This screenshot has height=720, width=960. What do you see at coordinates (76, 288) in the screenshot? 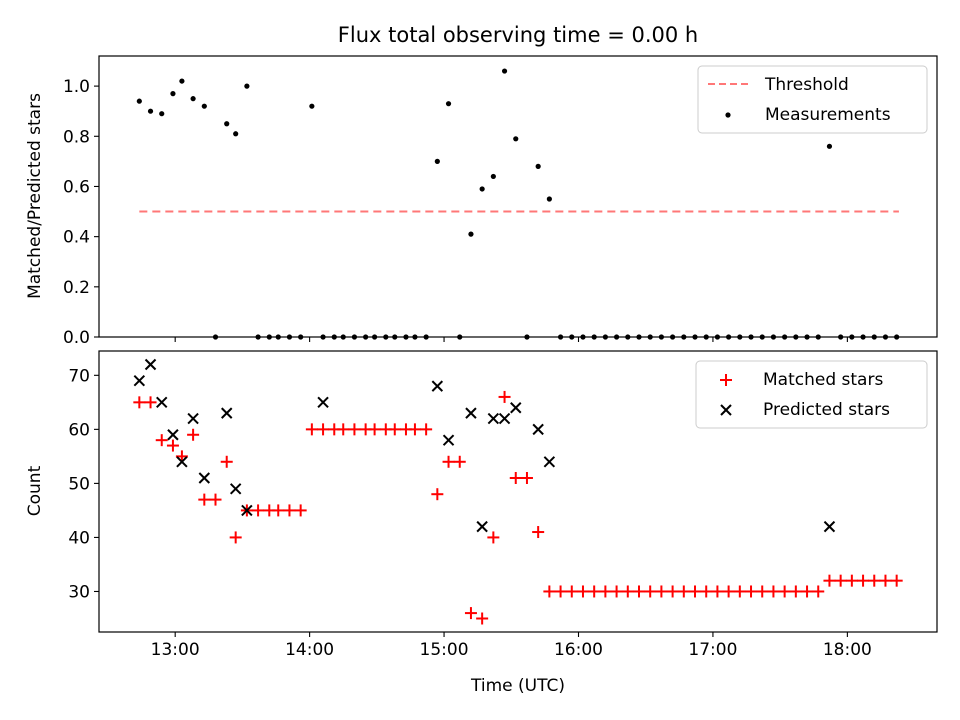
I see `y-tick-label: 0.2` at bounding box center [76, 288].